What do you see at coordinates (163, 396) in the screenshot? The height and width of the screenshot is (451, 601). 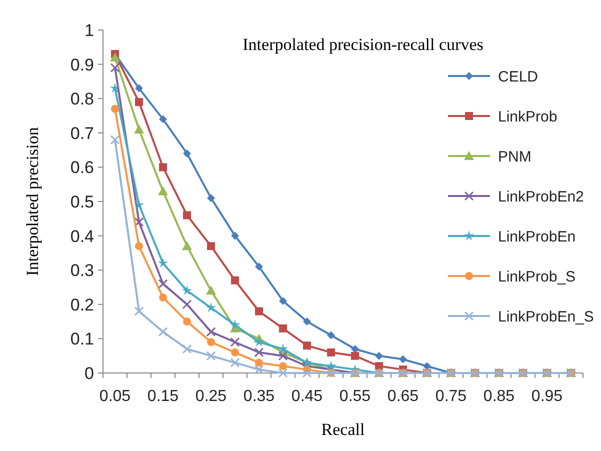 I see `x-tick-label: 0.15` at bounding box center [163, 396].